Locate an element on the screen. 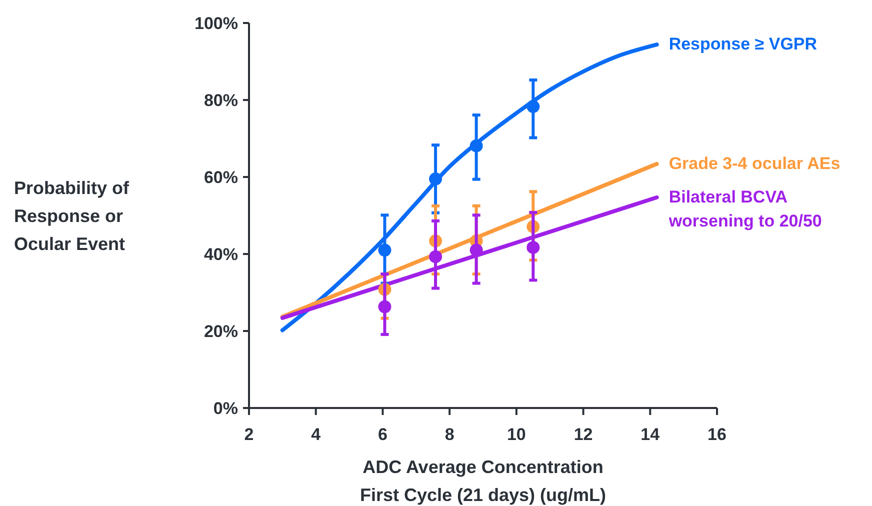  x-tick-label: 16 is located at coordinates (717, 434).